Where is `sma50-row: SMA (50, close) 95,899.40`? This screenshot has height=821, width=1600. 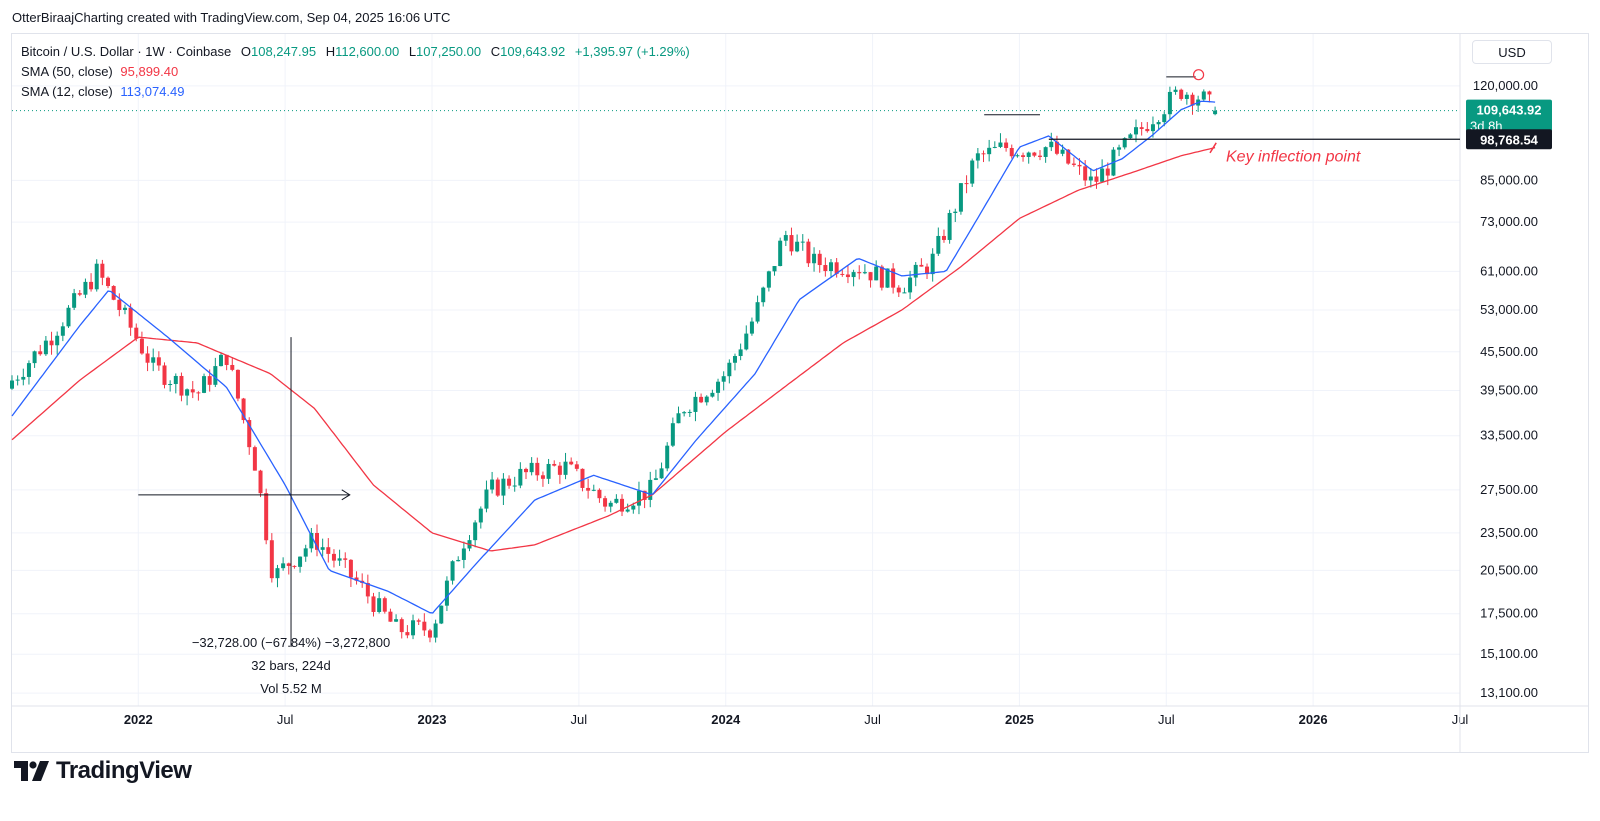 sma50-row: SMA (50, close) 95,899.40 is located at coordinates (355, 72).